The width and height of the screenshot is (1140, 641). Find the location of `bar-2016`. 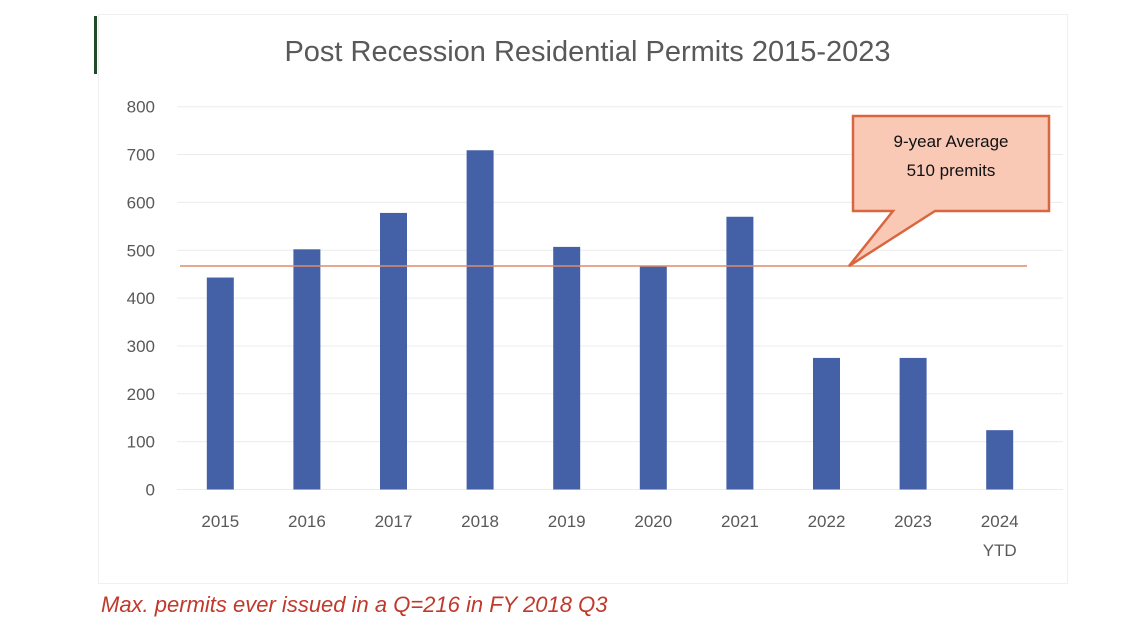

bar-2016 is located at coordinates (307, 369).